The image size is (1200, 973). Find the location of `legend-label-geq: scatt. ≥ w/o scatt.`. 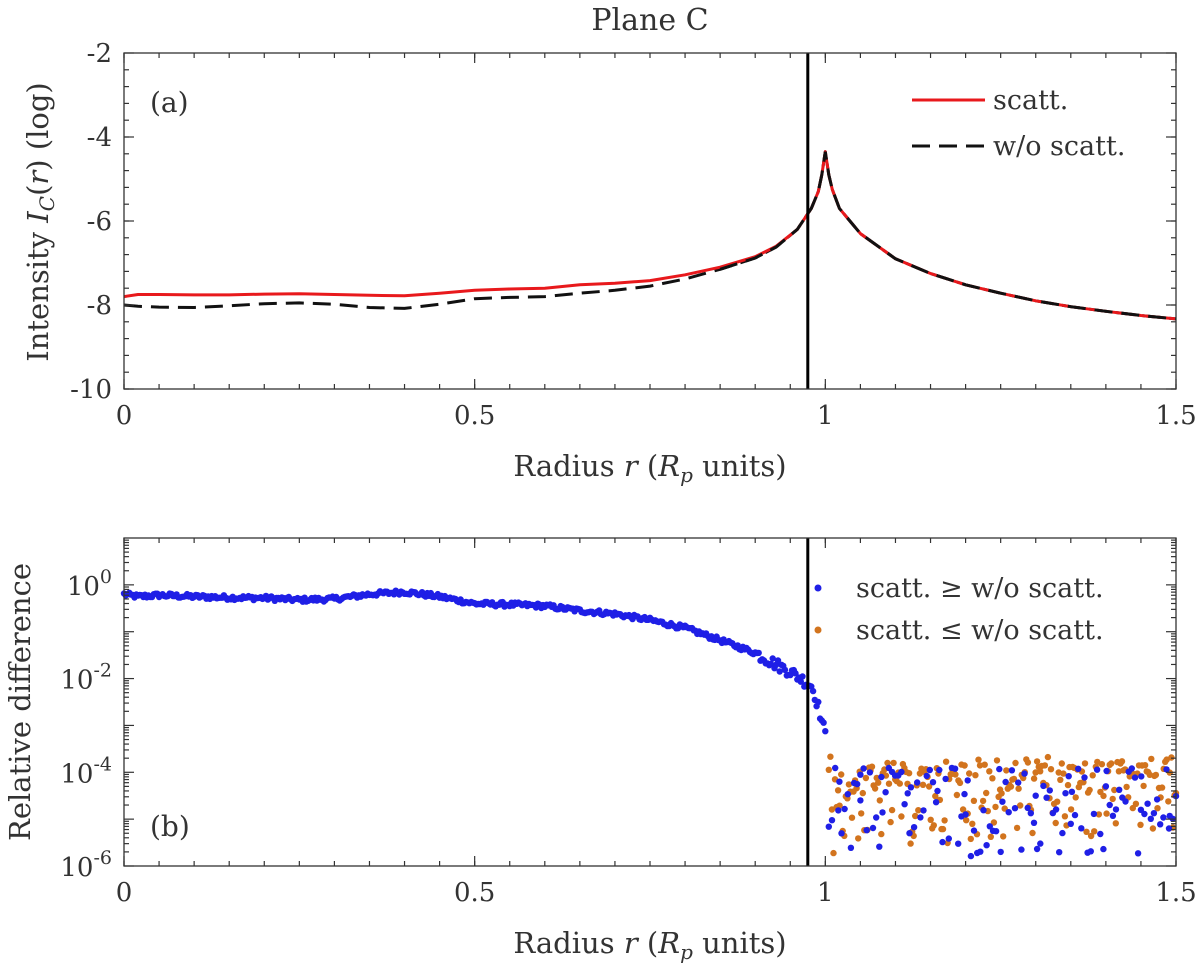

legend-label-geq: scatt. ≥ w/o scatt. is located at coordinates (980, 588).